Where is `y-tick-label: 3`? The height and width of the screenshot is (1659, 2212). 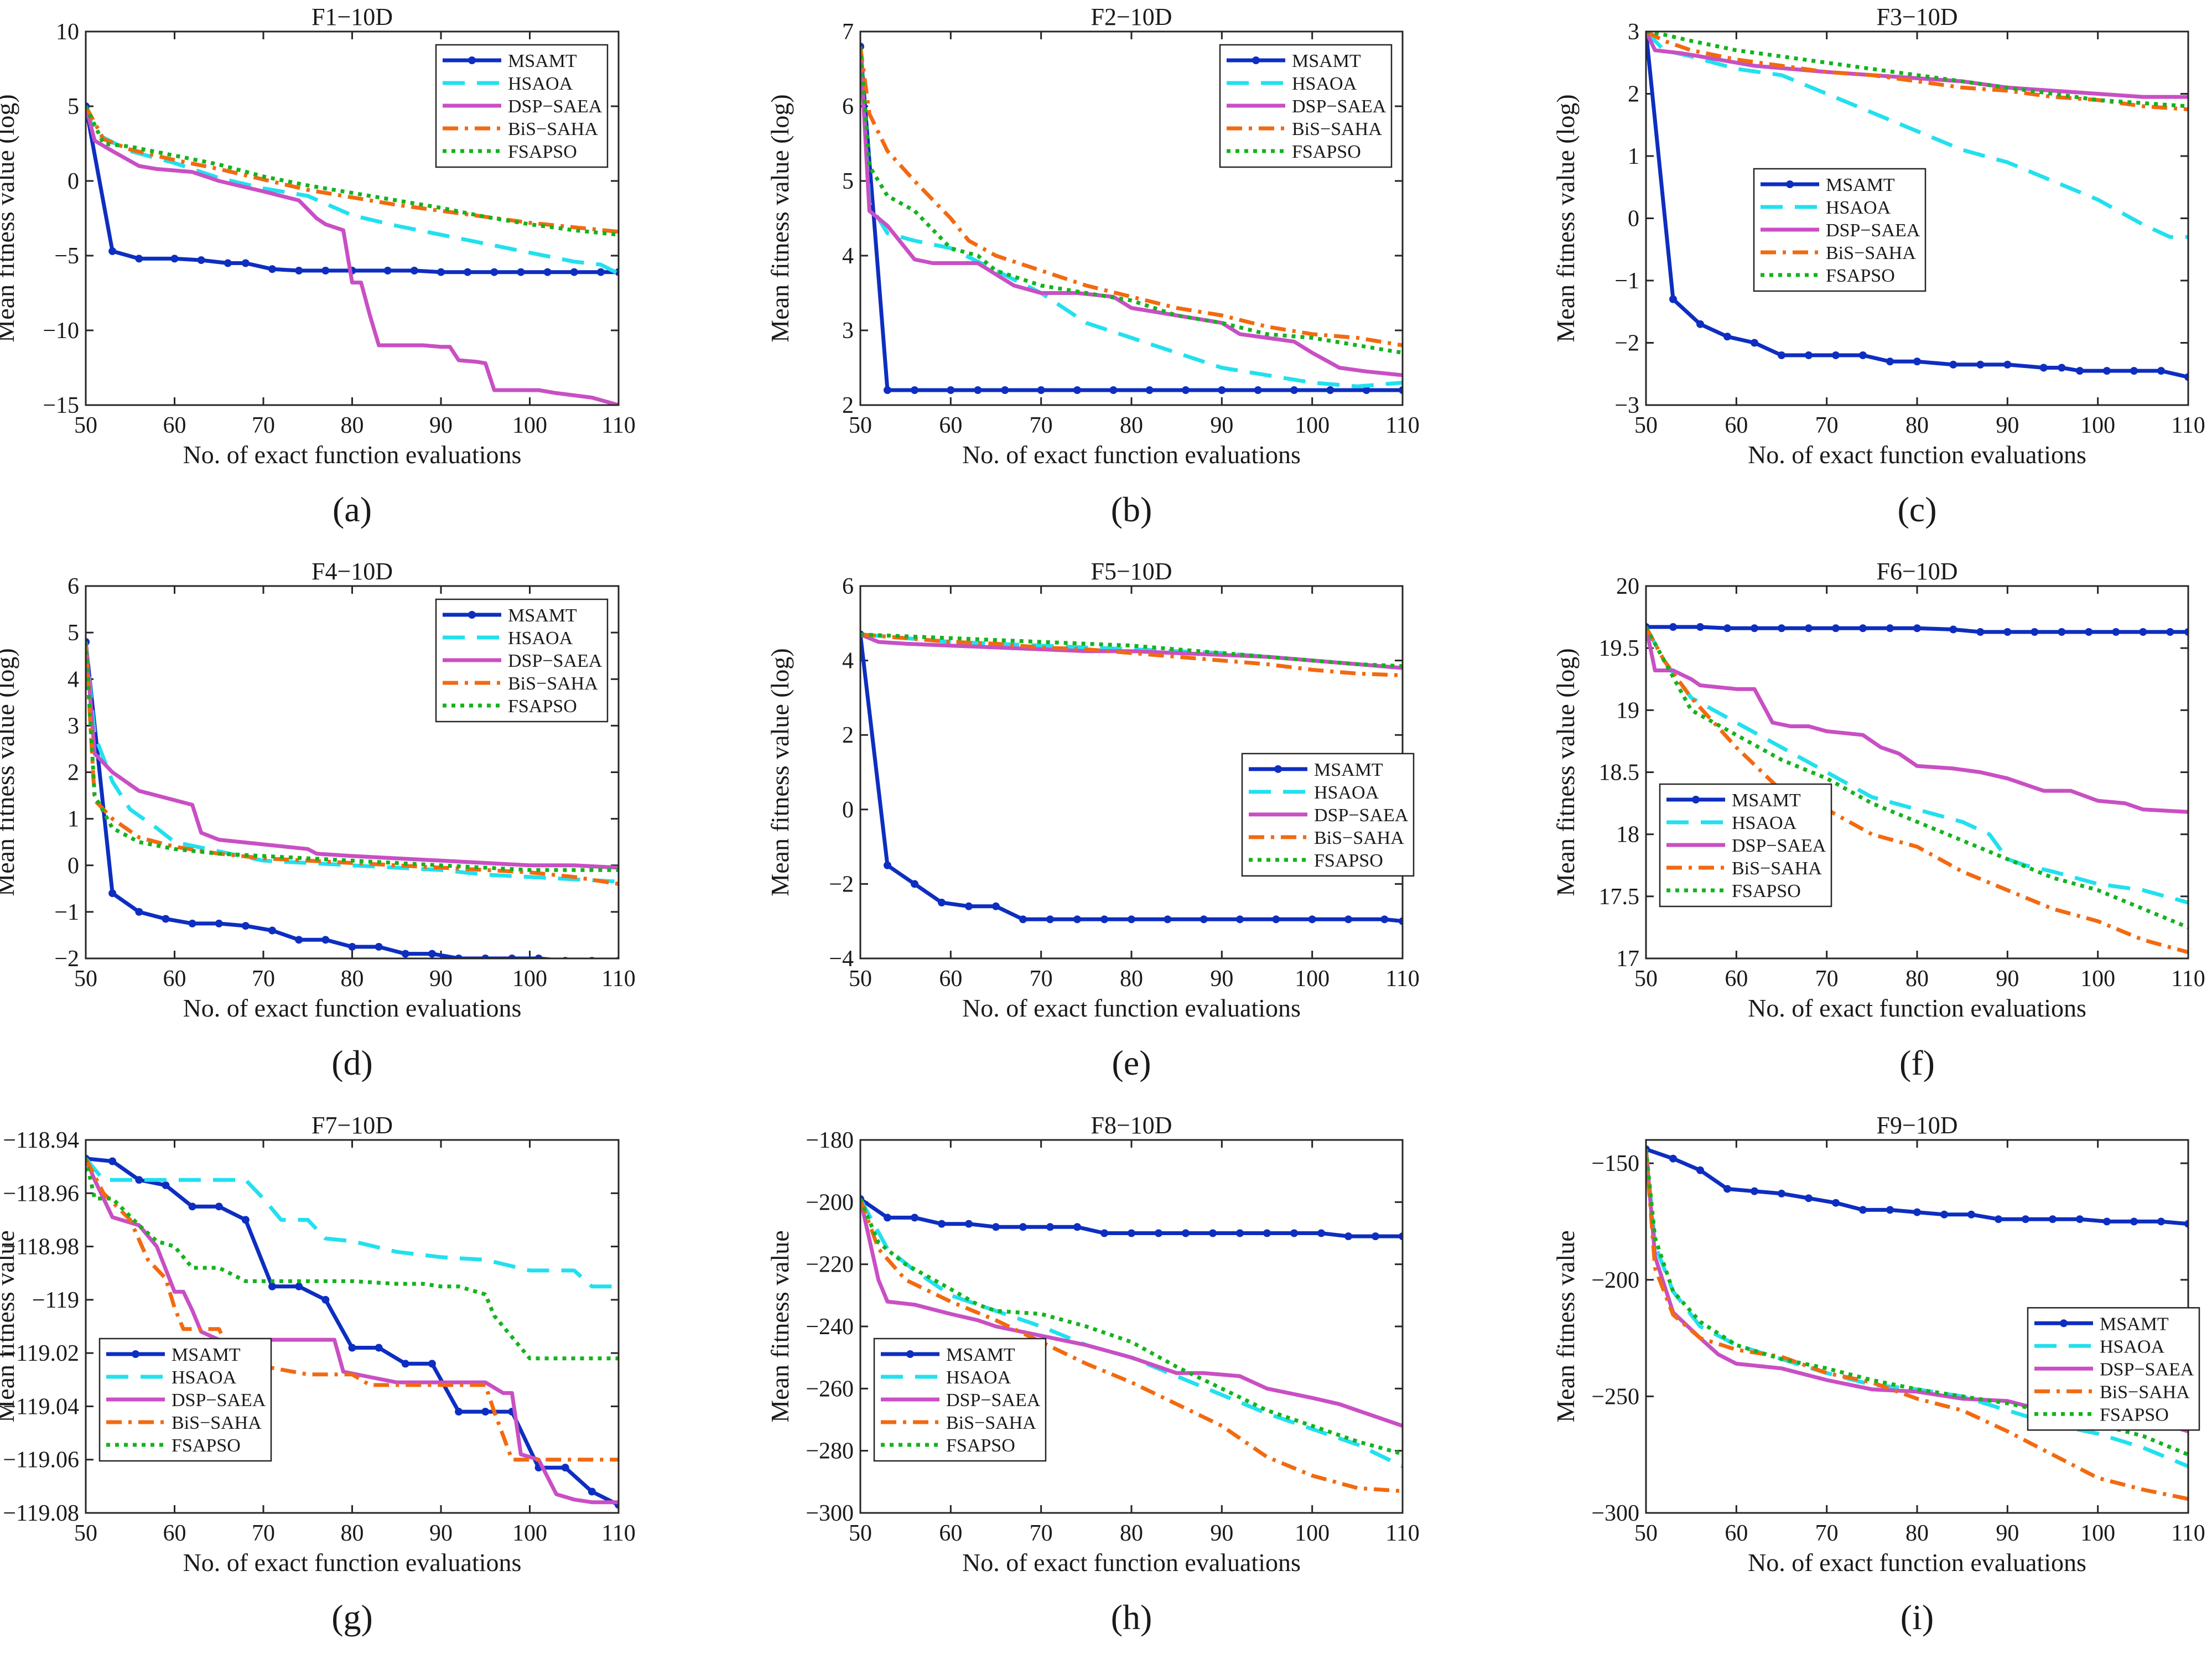
y-tick-label: 3 is located at coordinates (848, 331).